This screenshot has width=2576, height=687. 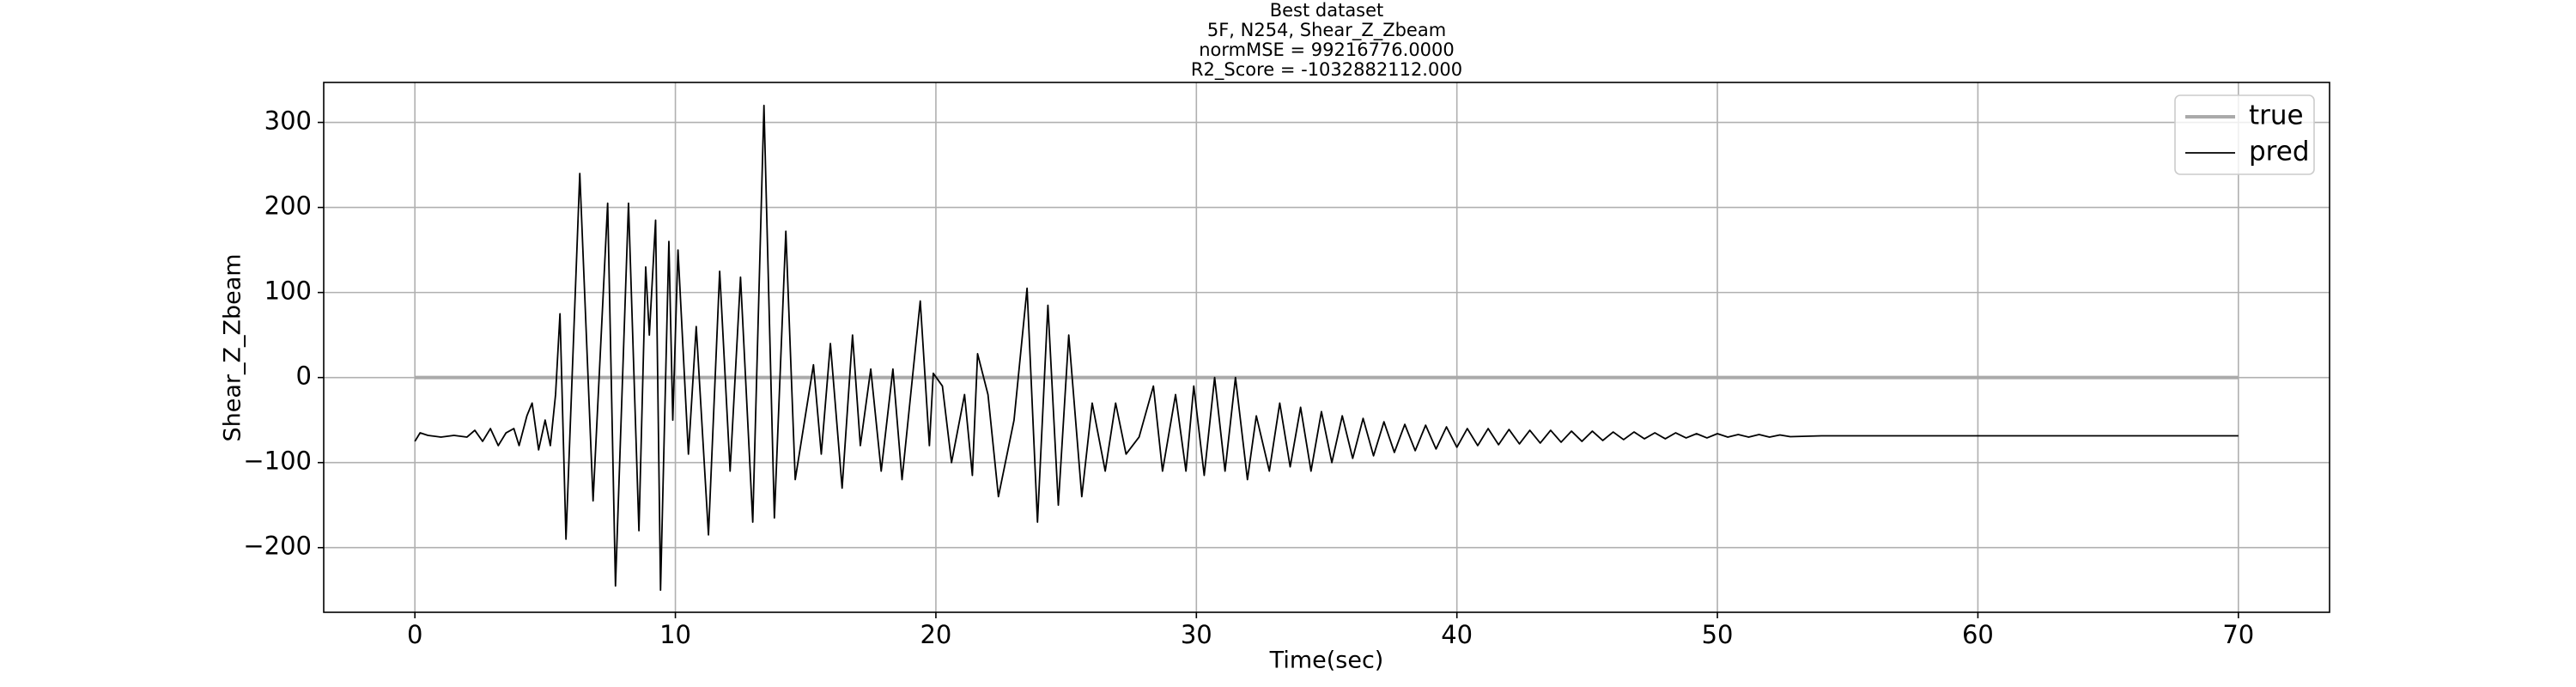 I want to click on x-tick-label: 60, so click(x=1978, y=634).